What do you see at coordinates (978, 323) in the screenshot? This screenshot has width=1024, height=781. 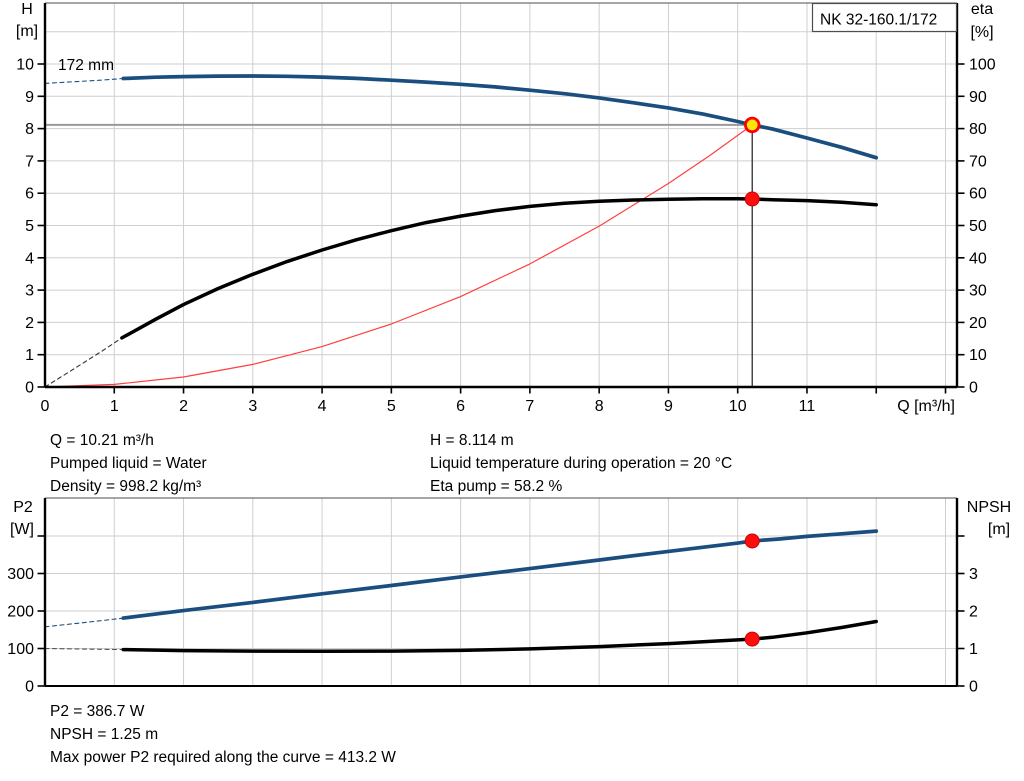 I see `y-tick-label-right: 20` at bounding box center [978, 323].